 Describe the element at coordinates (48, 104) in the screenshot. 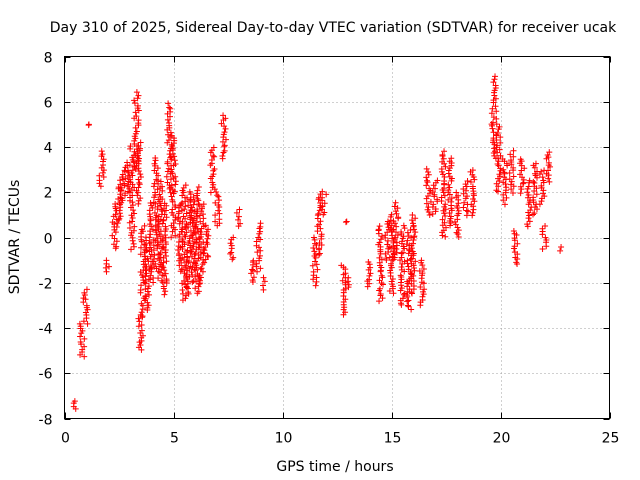

I see `y-tick-label: 6` at that location.